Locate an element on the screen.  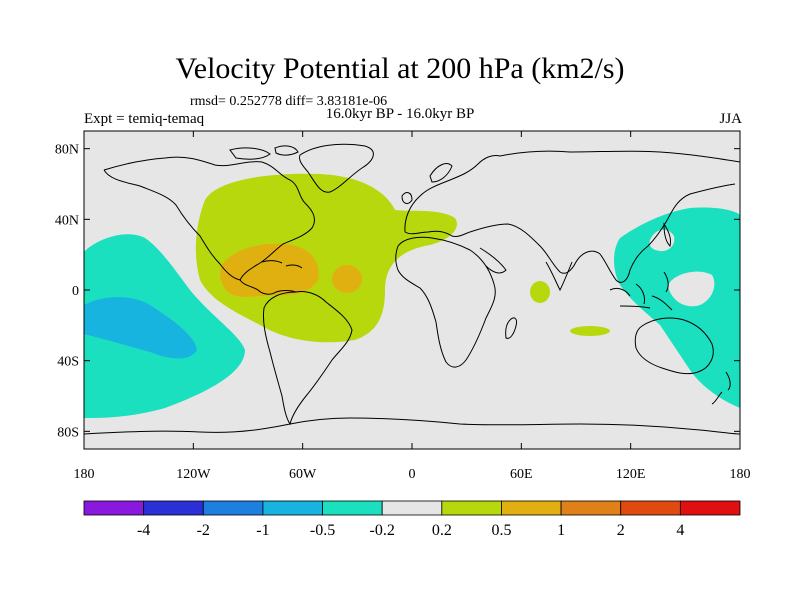
lat-tick-label: 80S is located at coordinates (68, 432).